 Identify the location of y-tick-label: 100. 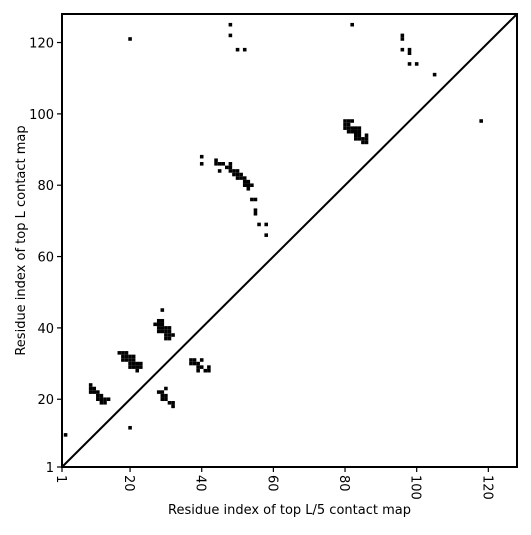
(41, 115).